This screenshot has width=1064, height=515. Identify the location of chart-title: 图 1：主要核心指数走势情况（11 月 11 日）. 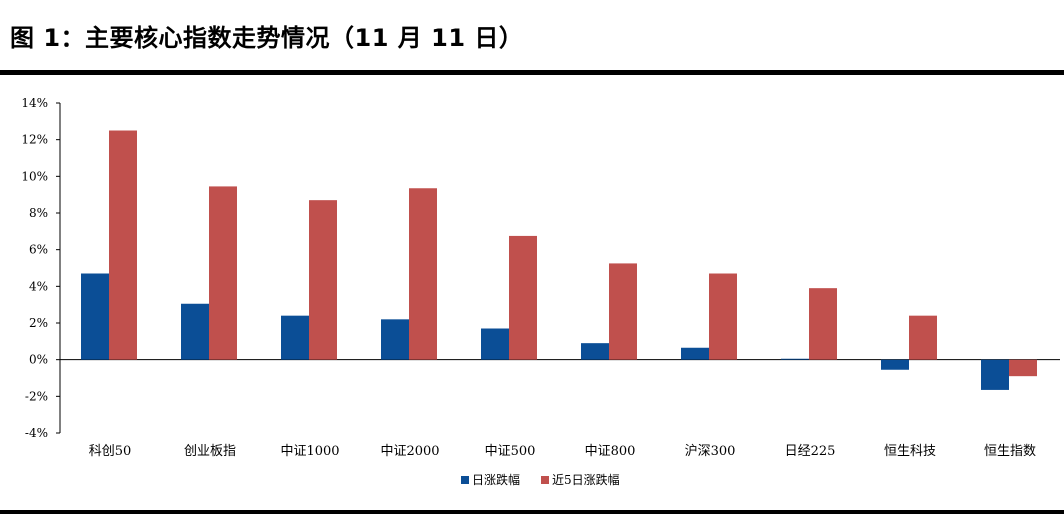
(267, 38).